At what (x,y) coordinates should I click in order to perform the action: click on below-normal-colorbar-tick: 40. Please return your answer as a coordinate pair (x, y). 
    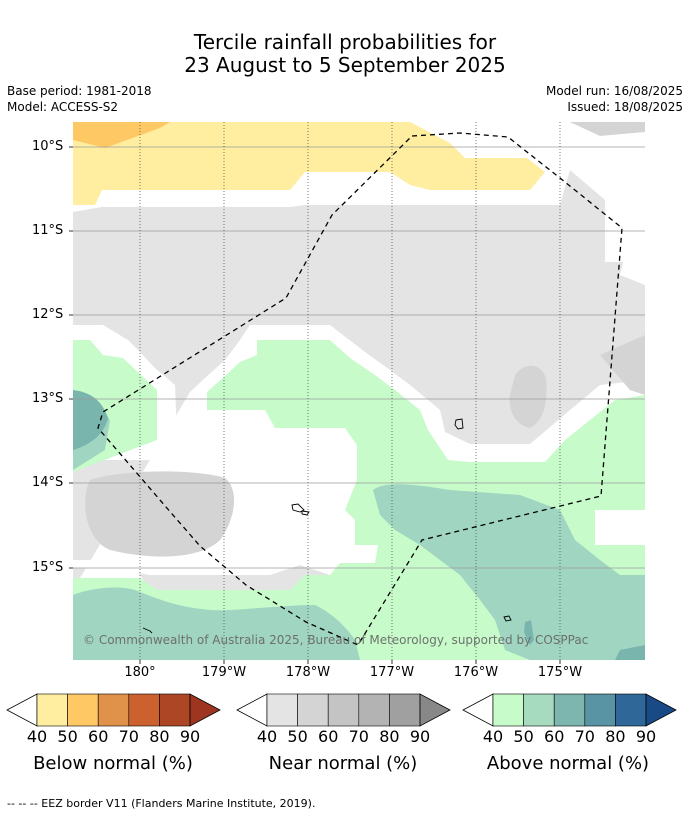
    Looking at the image, I should click on (37, 736).